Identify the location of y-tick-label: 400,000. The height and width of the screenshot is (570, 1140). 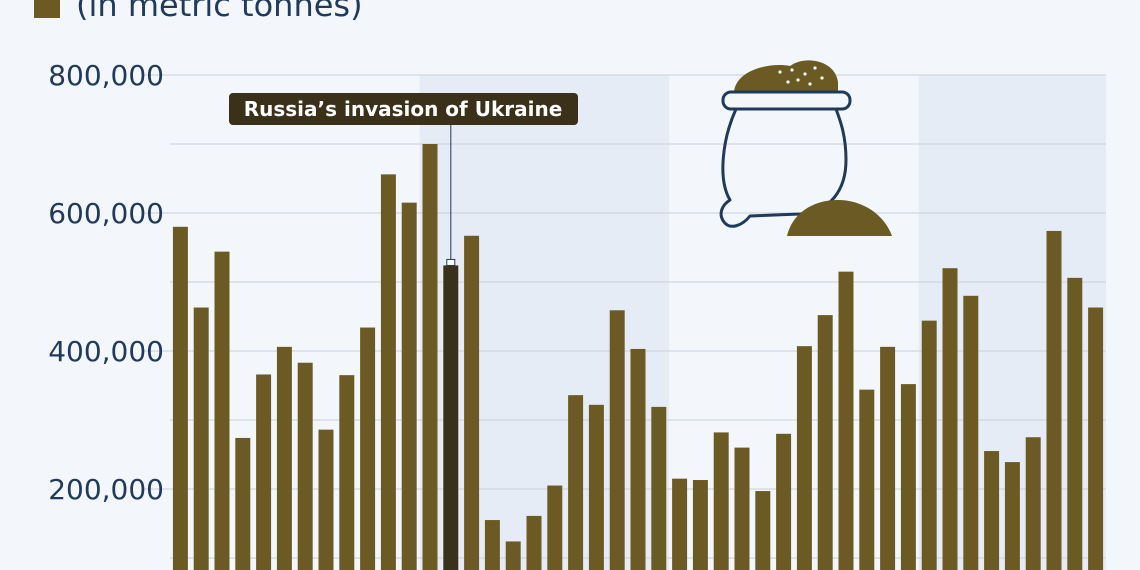
(106, 351).